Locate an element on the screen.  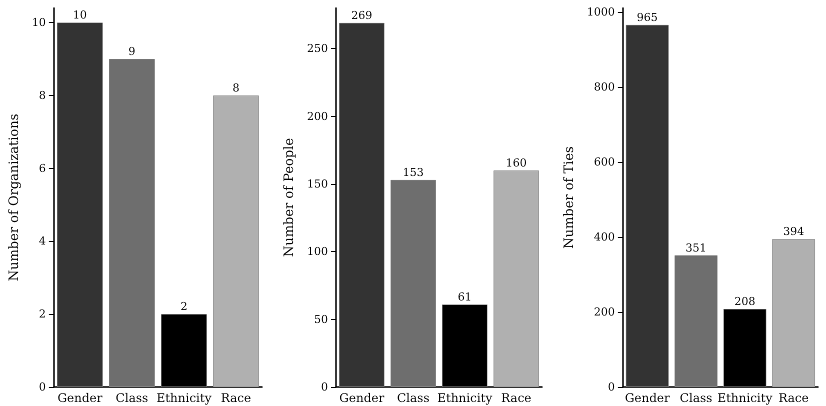
data-label: 394 is located at coordinates (793, 231).